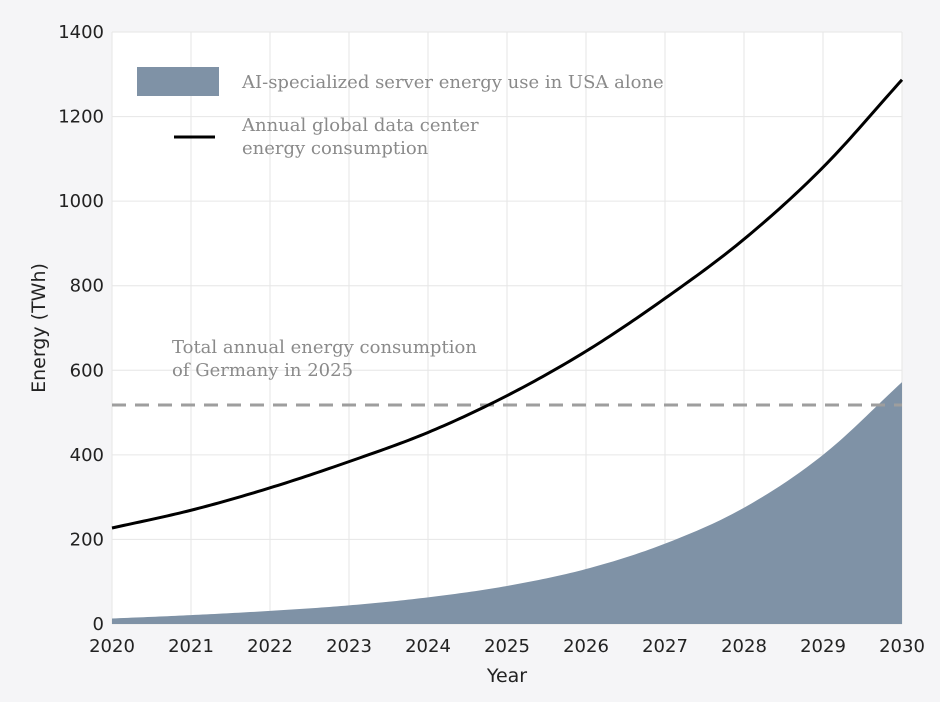 The image size is (940, 702). Describe the element at coordinates (823, 646) in the screenshot. I see `x-tick-label: 2029` at that location.